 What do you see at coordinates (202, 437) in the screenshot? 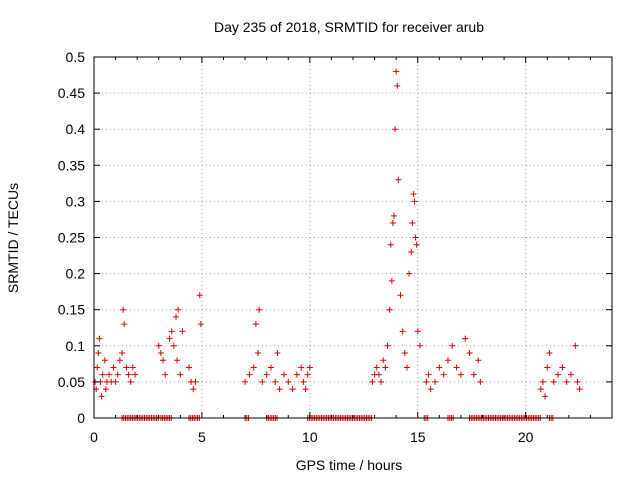
I see `x-tick-label: 5` at bounding box center [202, 437].